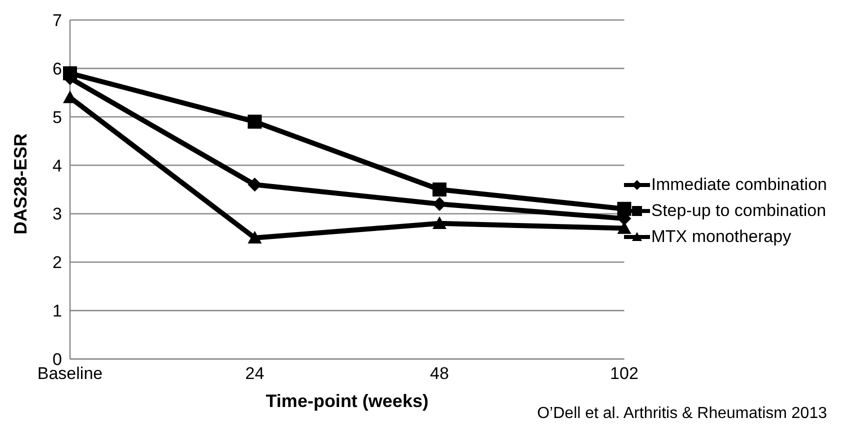 The image size is (845, 427). Describe the element at coordinates (57, 68) in the screenshot. I see `y-tick-label: 6` at that location.